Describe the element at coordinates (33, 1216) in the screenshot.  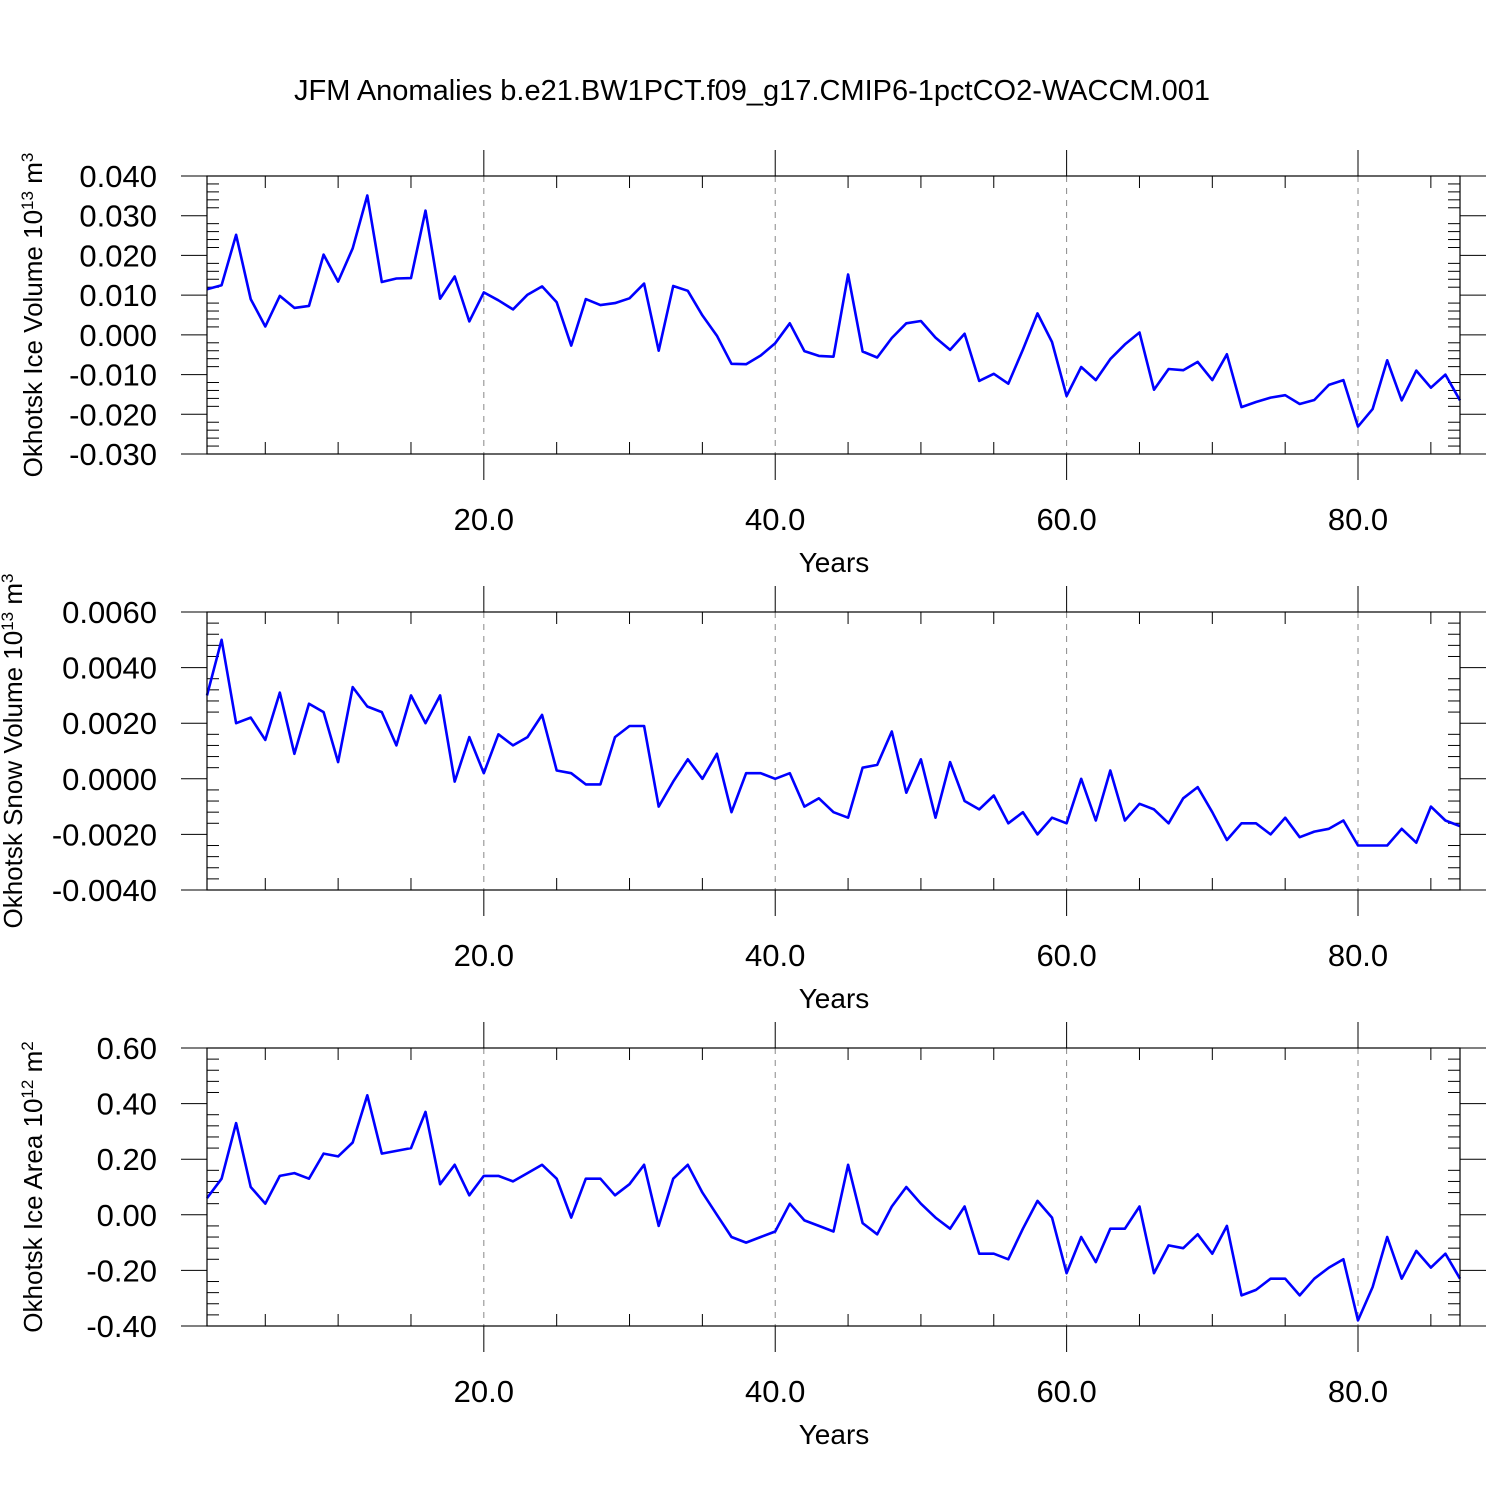
I see `y-axis-label-text: Okhotsk Ice Area 10` at that location.